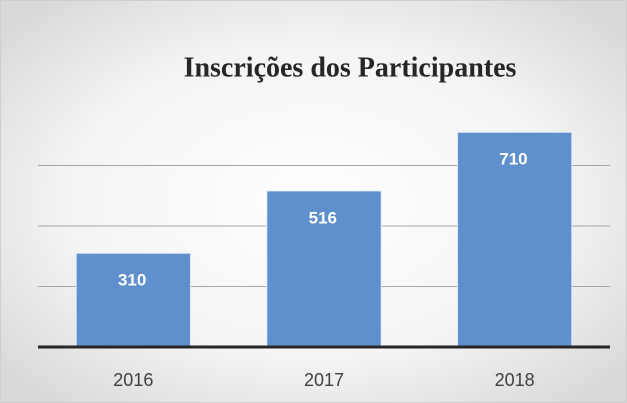 Image resolution: width=627 pixels, height=403 pixels. I want to click on data-label: 516, so click(323, 217).